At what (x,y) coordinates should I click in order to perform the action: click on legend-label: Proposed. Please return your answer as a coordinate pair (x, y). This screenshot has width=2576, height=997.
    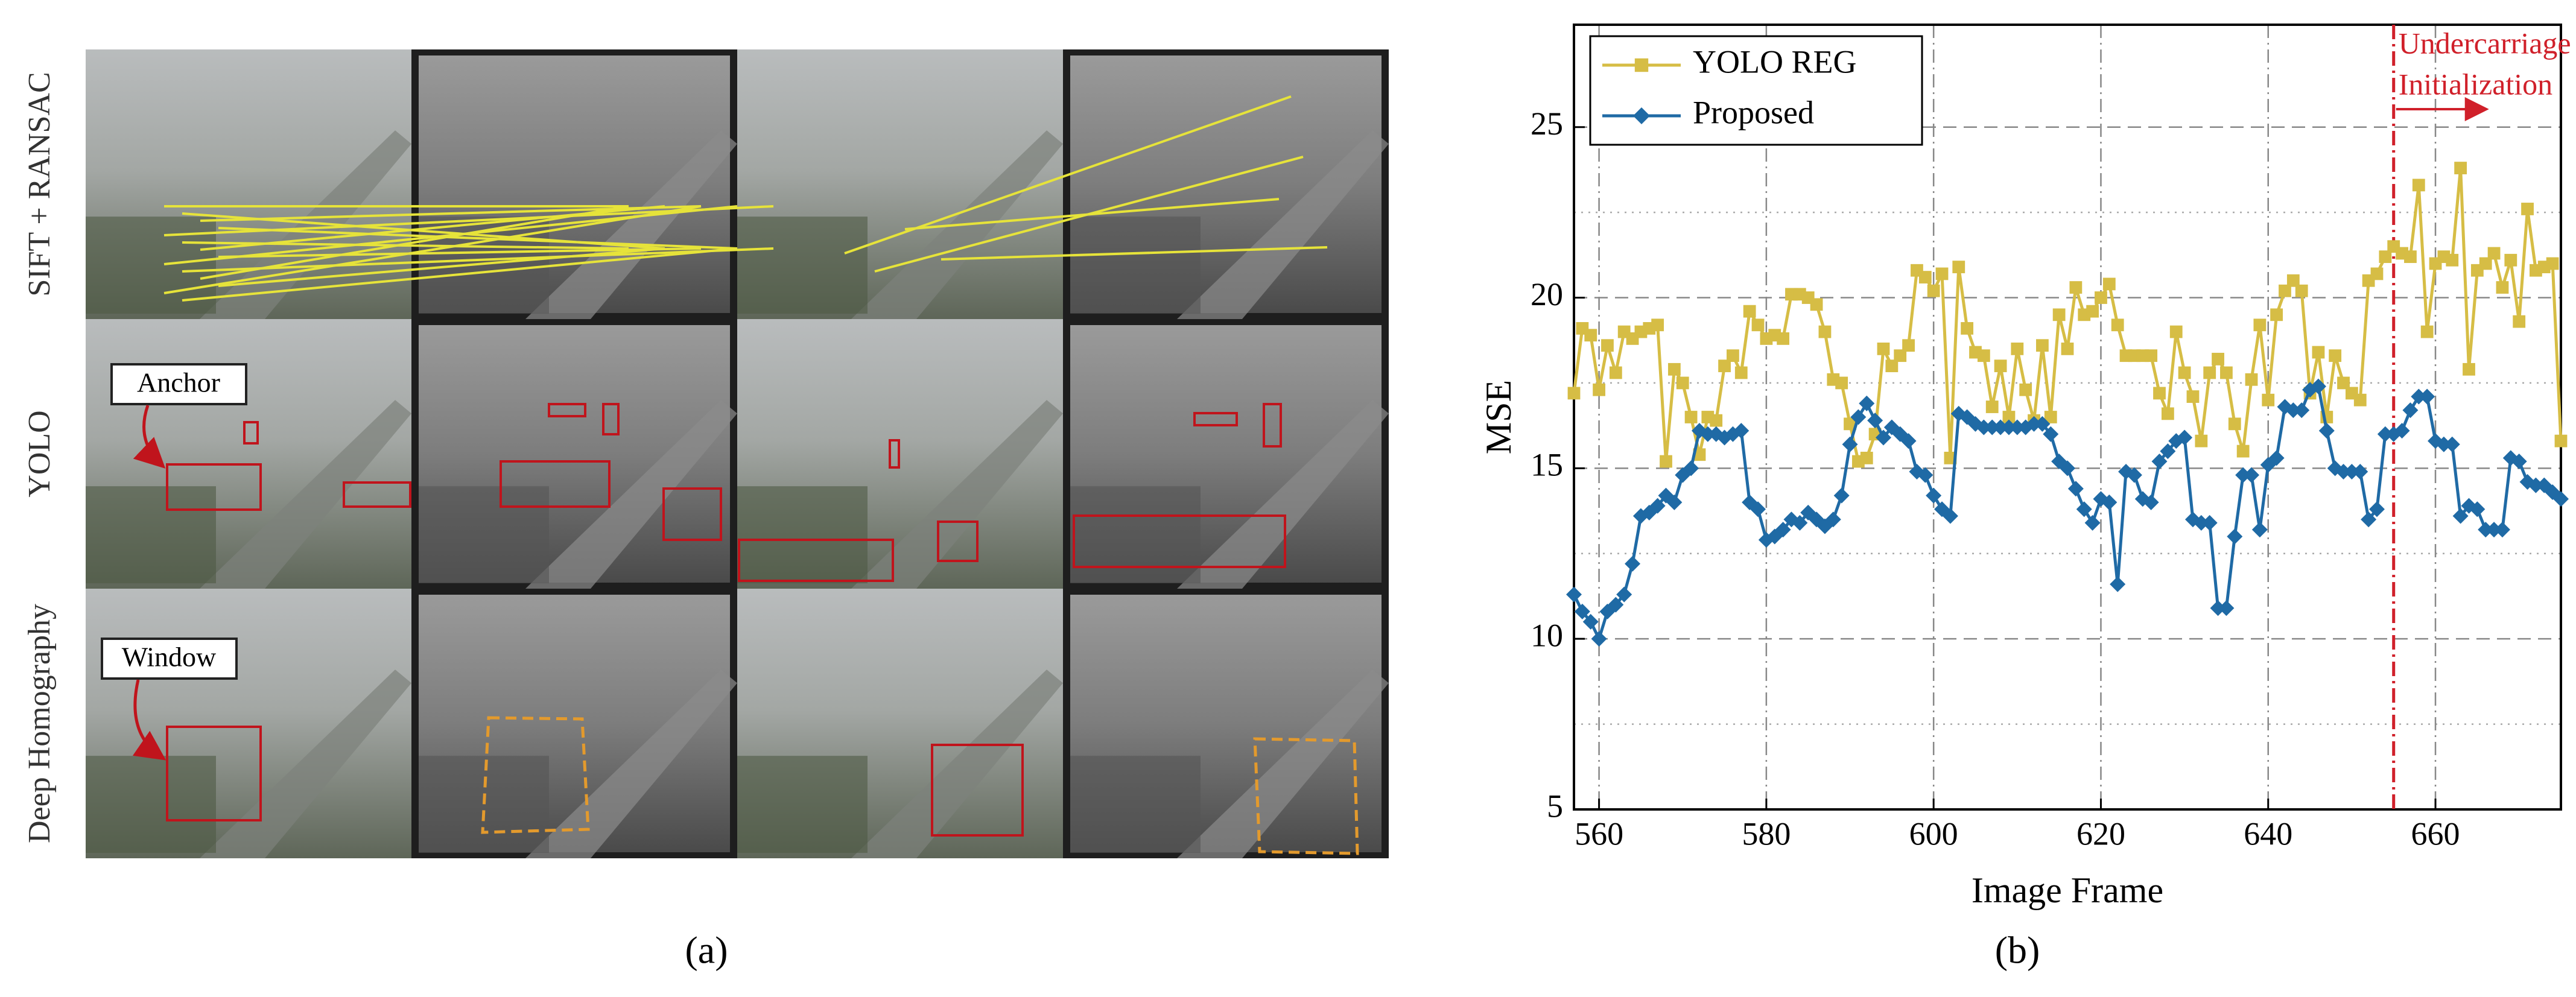
    Looking at the image, I should click on (1754, 112).